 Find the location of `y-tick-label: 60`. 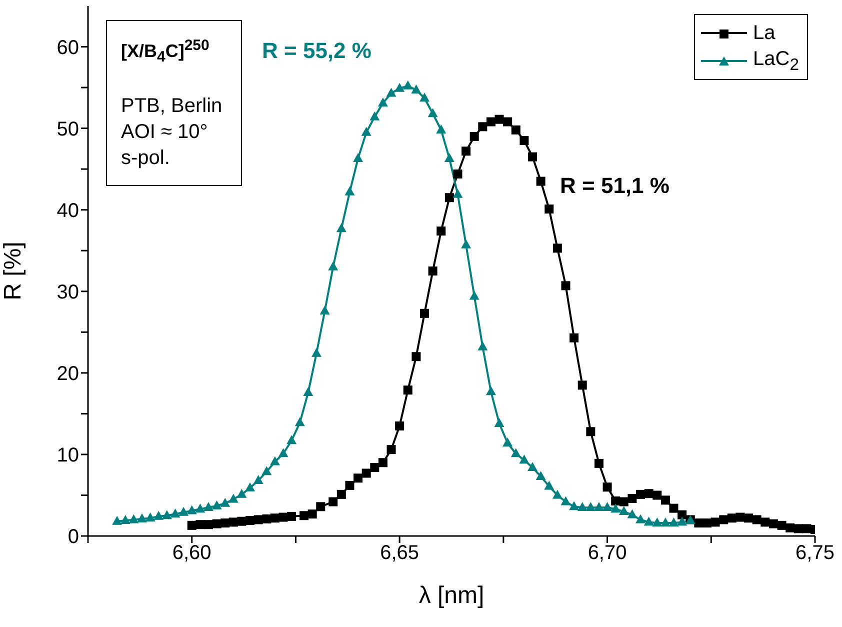

y-tick-label: 60 is located at coordinates (67, 47).